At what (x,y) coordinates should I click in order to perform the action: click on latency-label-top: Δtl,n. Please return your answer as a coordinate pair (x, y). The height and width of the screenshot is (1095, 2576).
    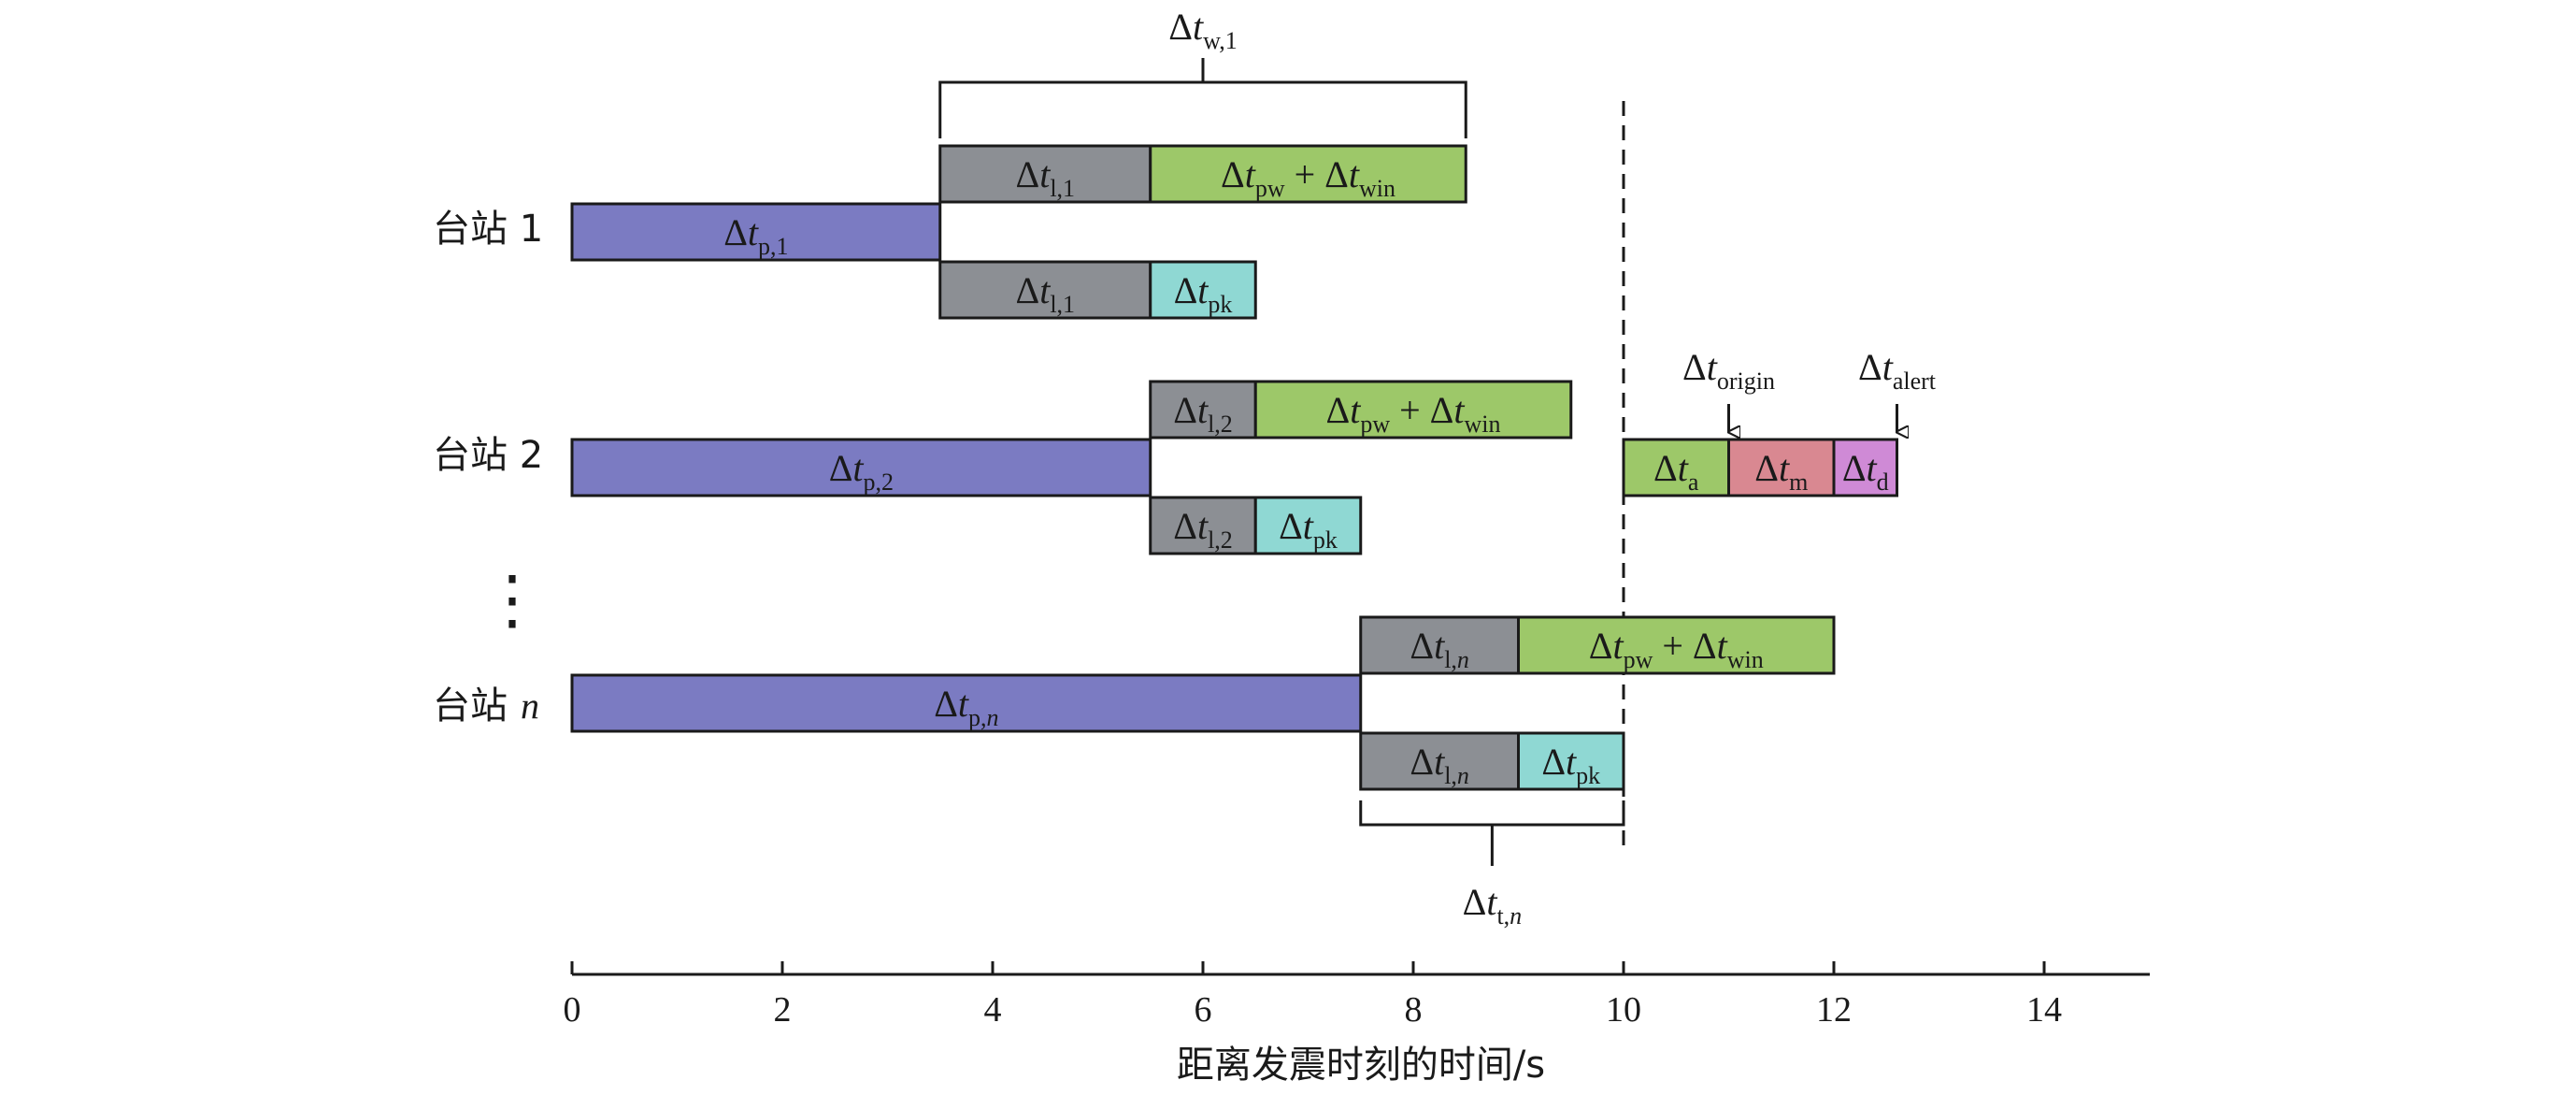
    Looking at the image, I should click on (1439, 649).